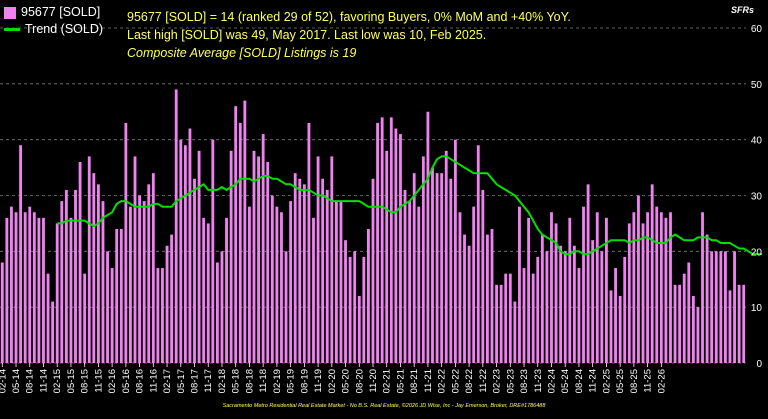  What do you see at coordinates (579, 381) in the screenshot?
I see `x-tick-label: 08-24` at bounding box center [579, 381].